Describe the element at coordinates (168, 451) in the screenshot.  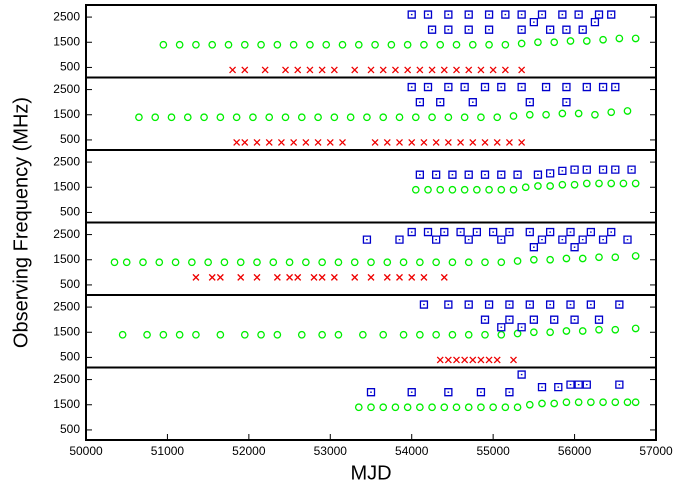
I see `x-tick-label: 51000` at that location.